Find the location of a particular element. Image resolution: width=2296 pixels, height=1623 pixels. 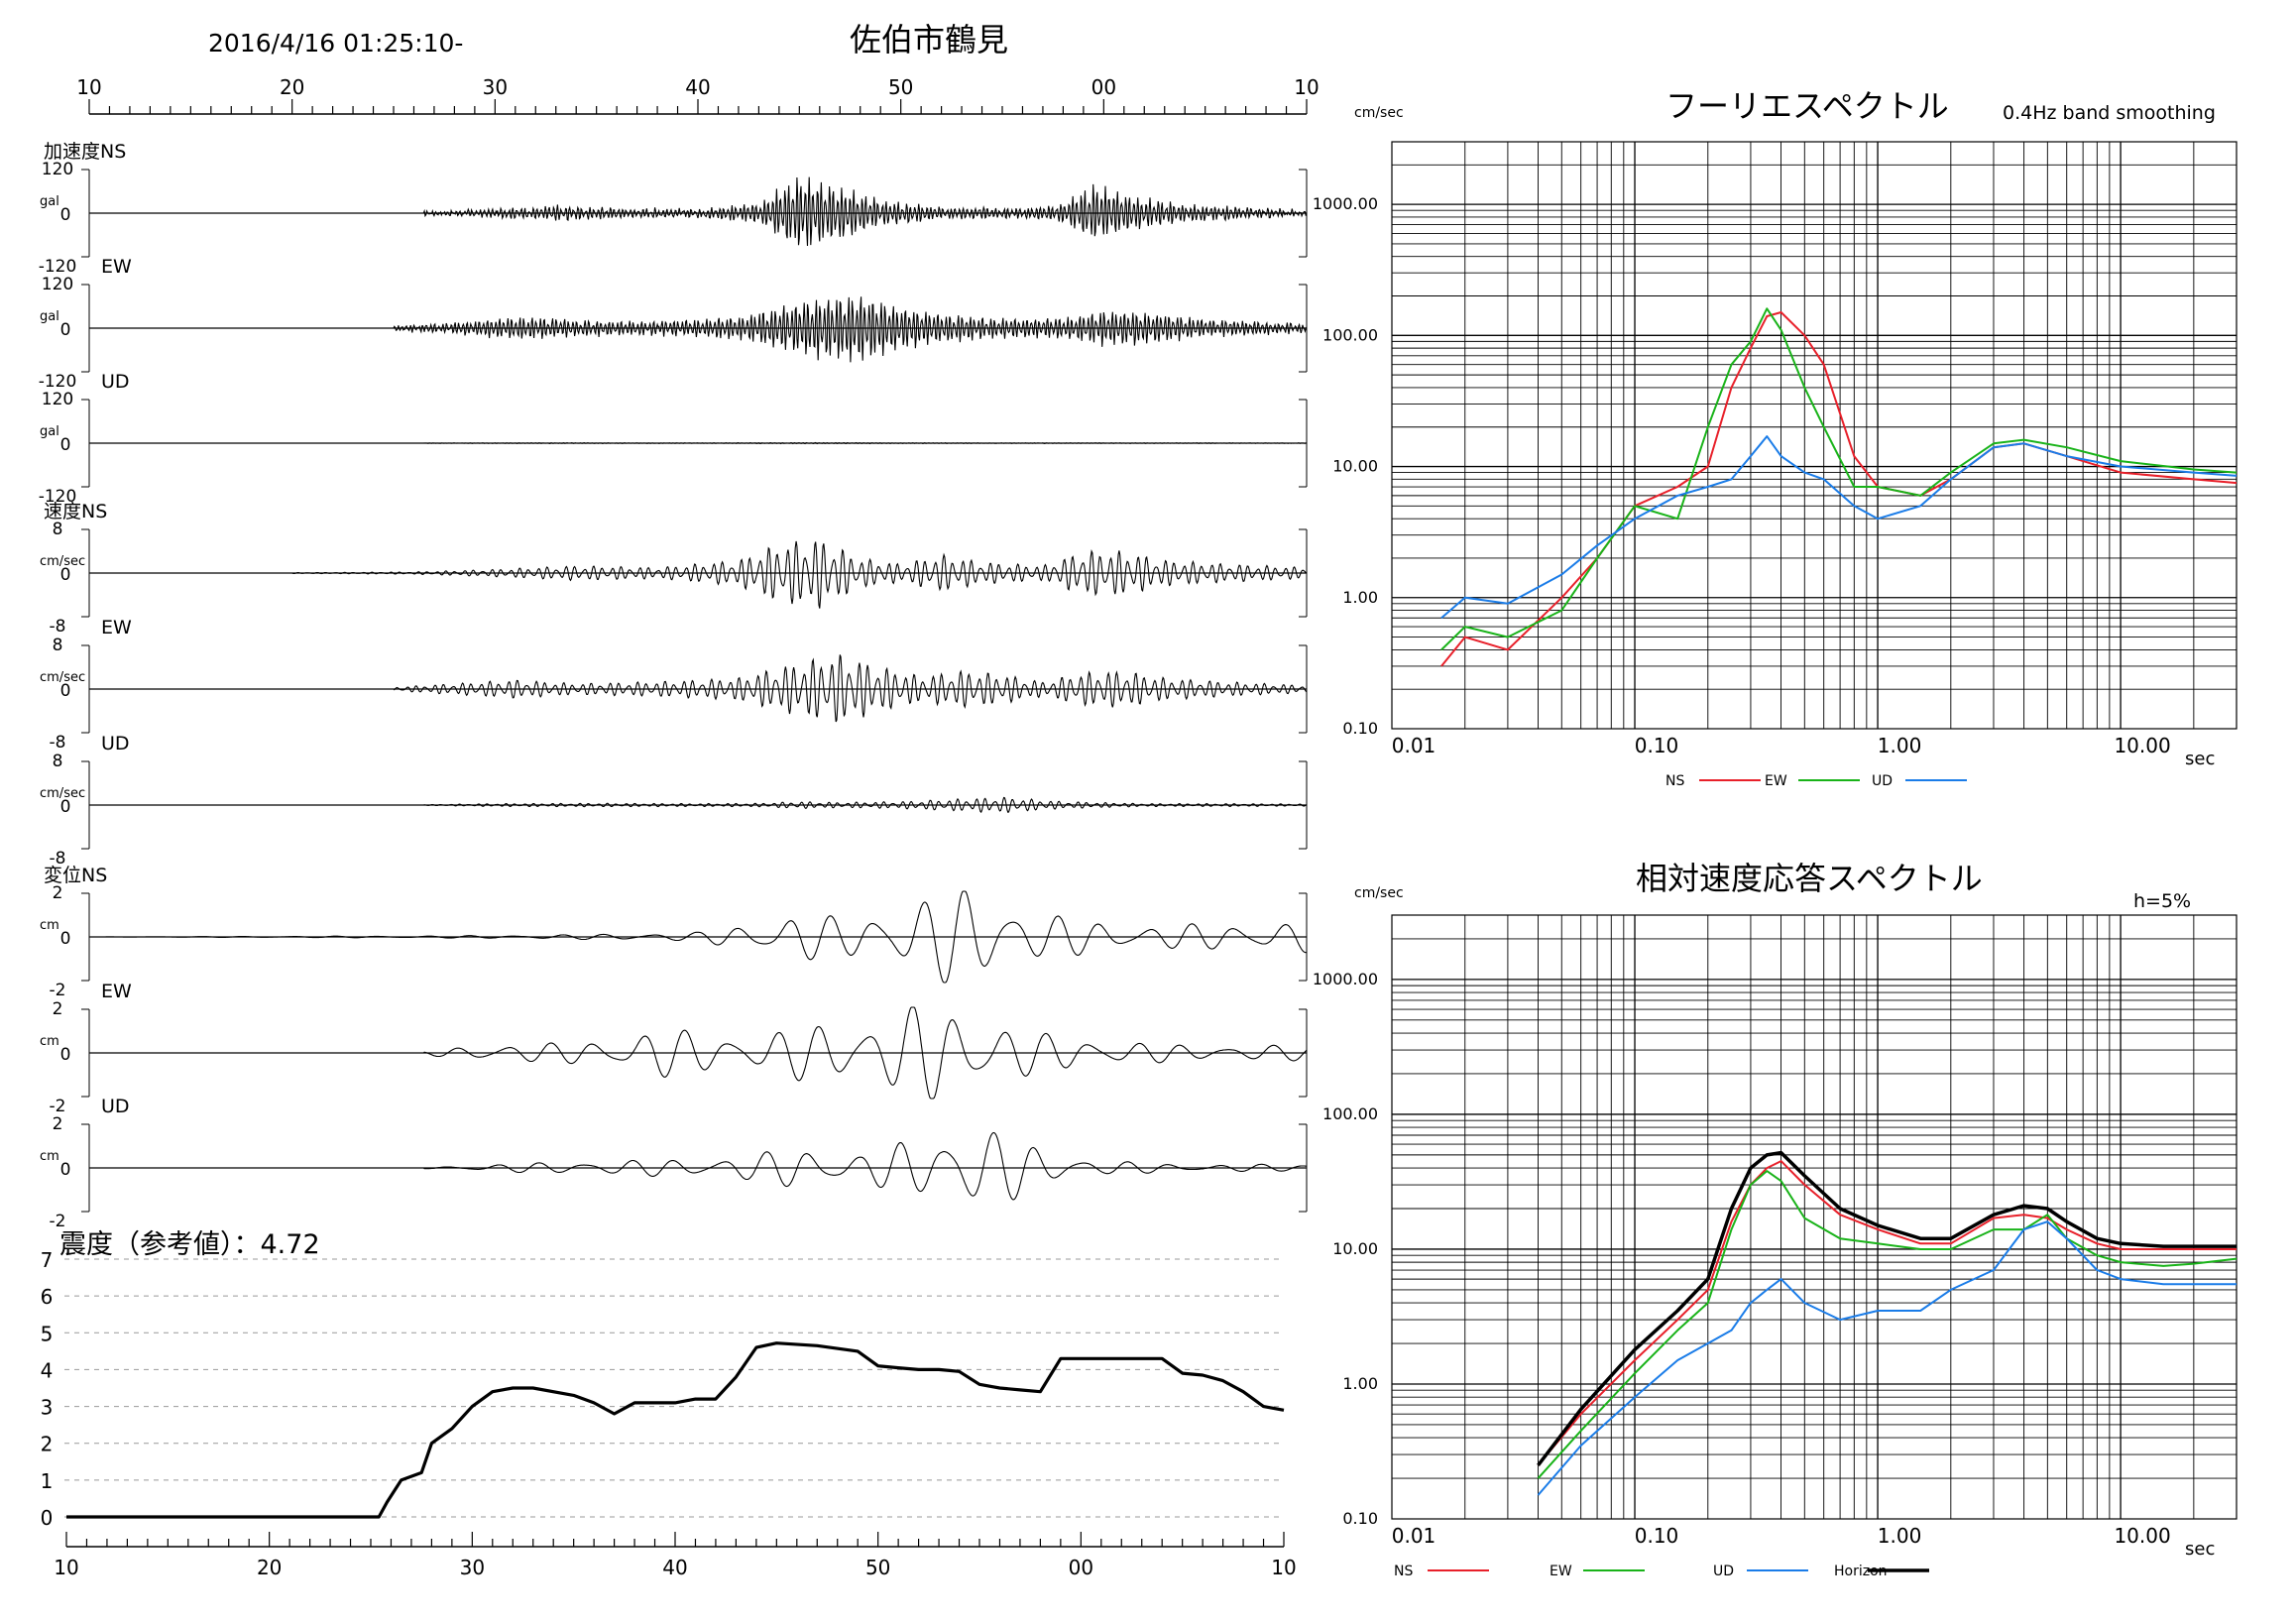

intensity-y-tick-label: 5 is located at coordinates (48, 1333).